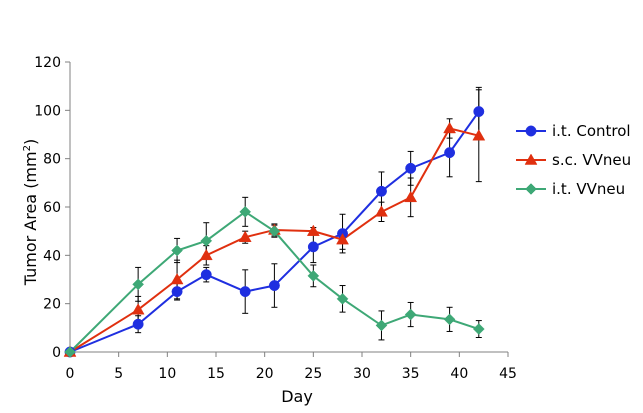 This screenshot has height=413, width=643. I want to click on y-tick-label: 0, so click(56, 353).